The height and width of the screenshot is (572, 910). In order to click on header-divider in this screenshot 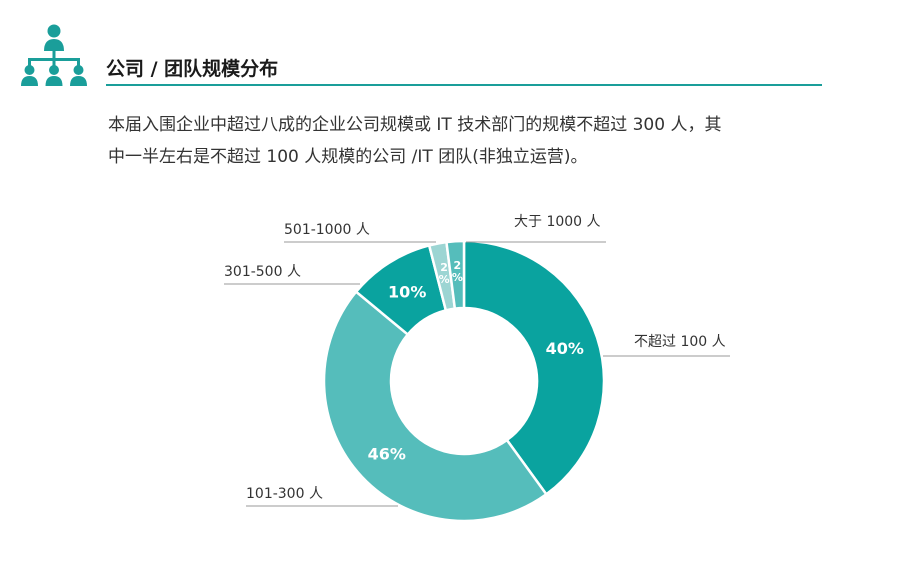, I will do `click(464, 85)`.